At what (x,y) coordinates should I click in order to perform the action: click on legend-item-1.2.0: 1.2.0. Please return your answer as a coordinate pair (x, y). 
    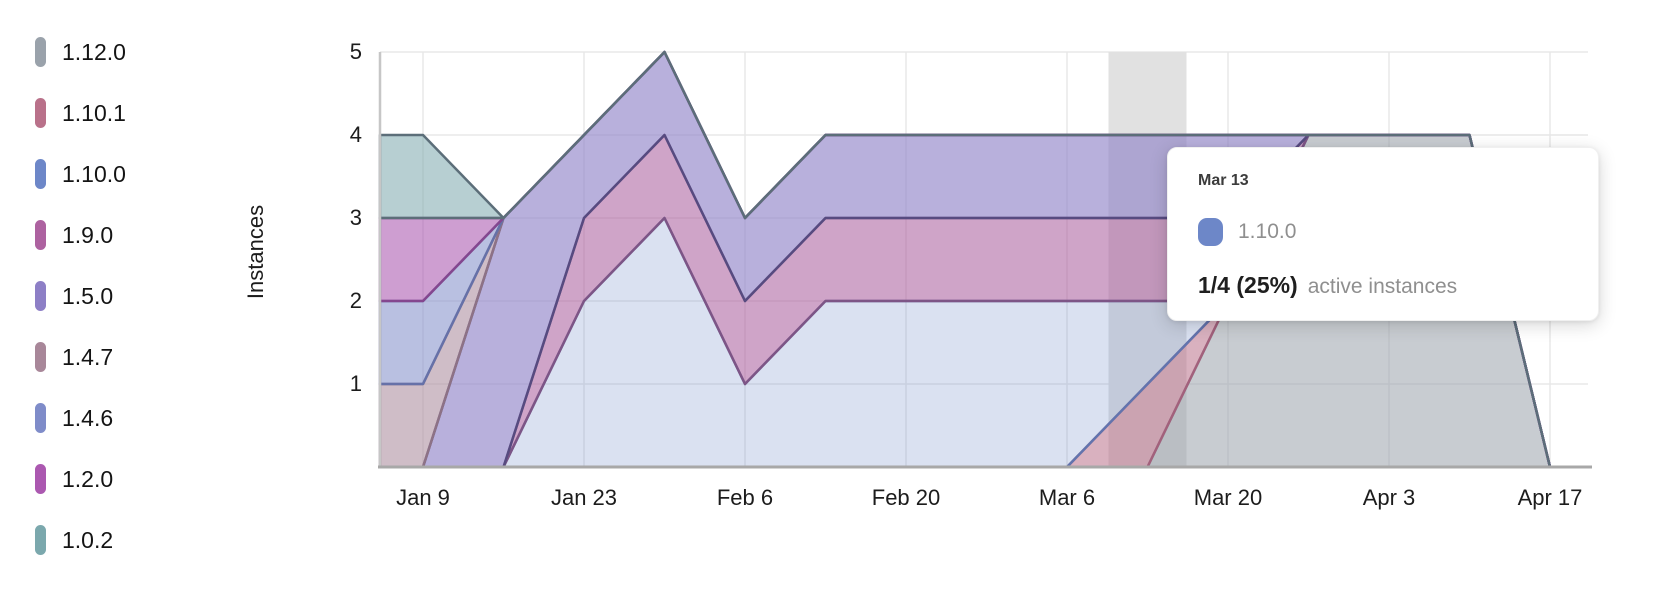
    Looking at the image, I should click on (74, 479).